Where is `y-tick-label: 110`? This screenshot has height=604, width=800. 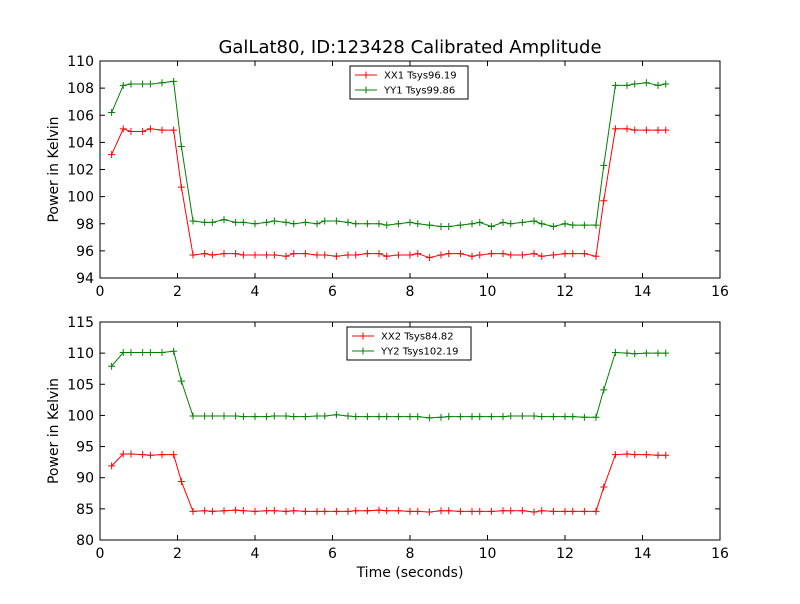
y-tick-label: 110 is located at coordinates (80, 62).